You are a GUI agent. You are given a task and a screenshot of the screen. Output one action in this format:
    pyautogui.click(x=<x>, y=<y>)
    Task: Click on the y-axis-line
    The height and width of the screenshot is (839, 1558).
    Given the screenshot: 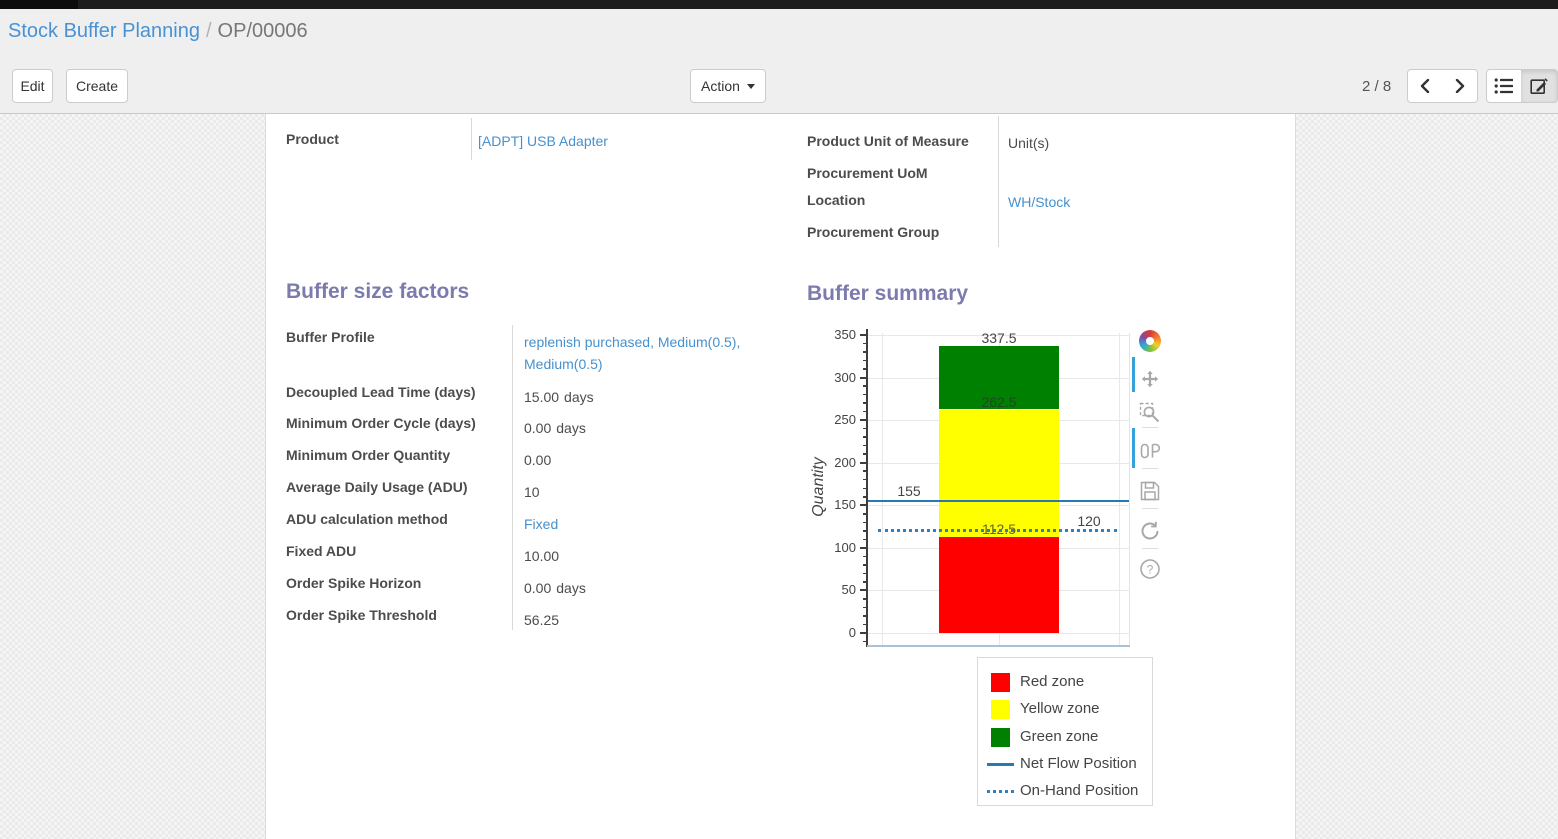 What is the action you would take?
    pyautogui.click(x=867, y=488)
    